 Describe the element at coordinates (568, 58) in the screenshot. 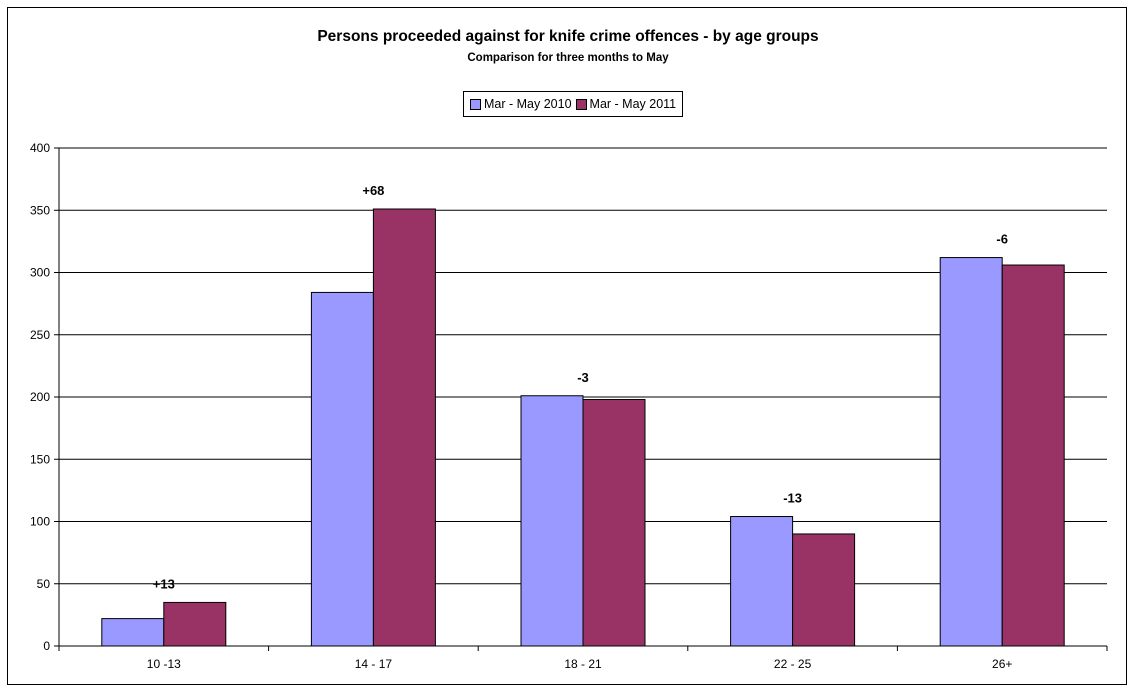

I see `chart-subtitle: Comparison for three months to May` at that location.